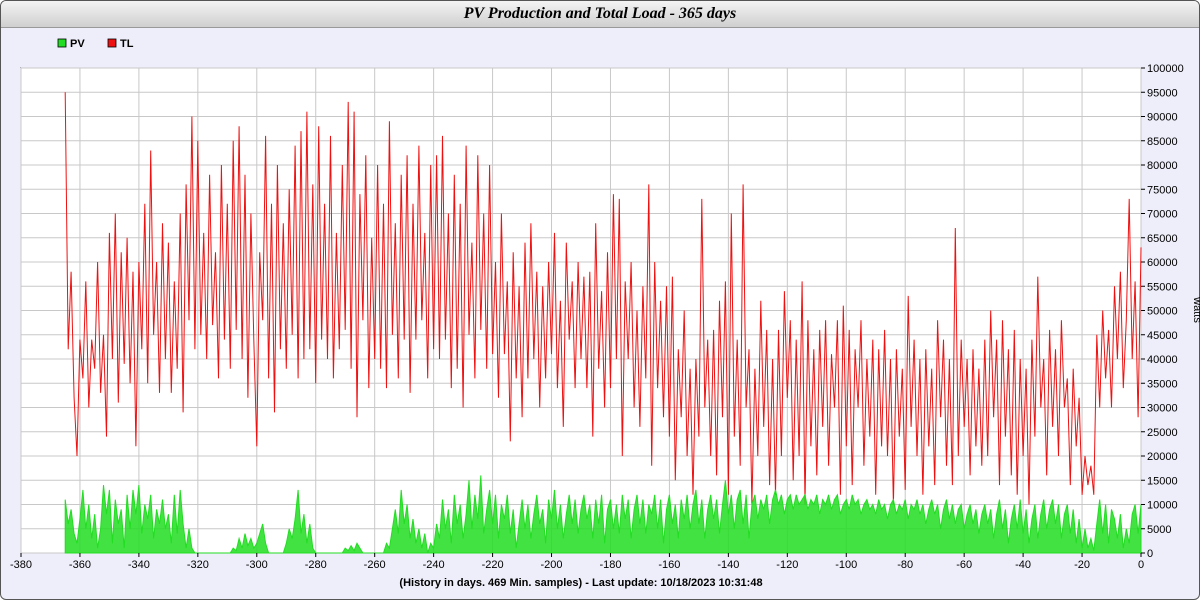 Image resolution: width=1200 pixels, height=600 pixels. I want to click on x-tick-label: -240, so click(434, 565).